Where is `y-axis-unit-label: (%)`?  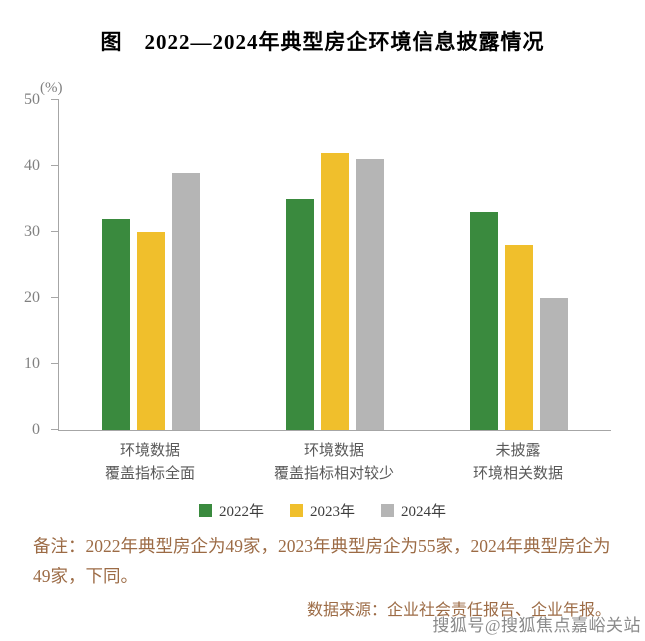
y-axis-unit-label: (%) is located at coordinates (51, 88).